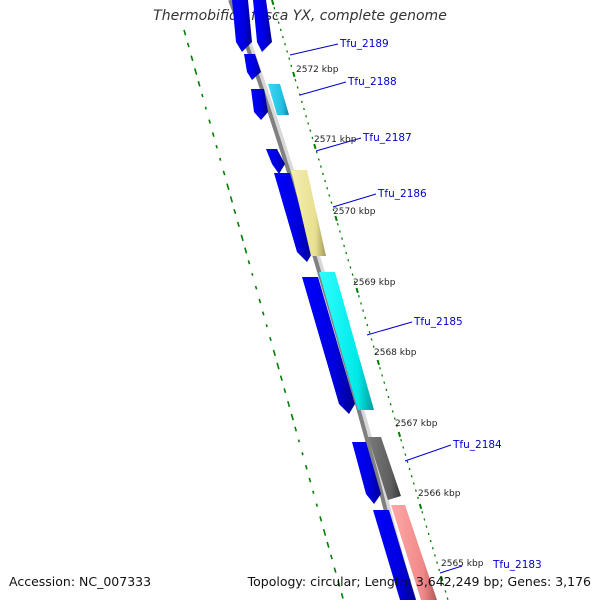 This screenshot has width=600, height=600. I want to click on gene-label-tfu-2183: Tfu_2183, so click(517, 565).